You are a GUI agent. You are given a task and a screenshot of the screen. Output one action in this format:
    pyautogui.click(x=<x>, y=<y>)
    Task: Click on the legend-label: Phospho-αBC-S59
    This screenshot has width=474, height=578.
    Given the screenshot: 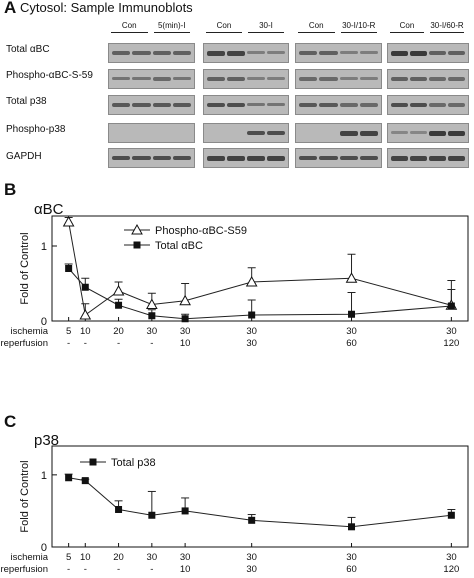 What is the action you would take?
    pyautogui.click(x=201, y=231)
    